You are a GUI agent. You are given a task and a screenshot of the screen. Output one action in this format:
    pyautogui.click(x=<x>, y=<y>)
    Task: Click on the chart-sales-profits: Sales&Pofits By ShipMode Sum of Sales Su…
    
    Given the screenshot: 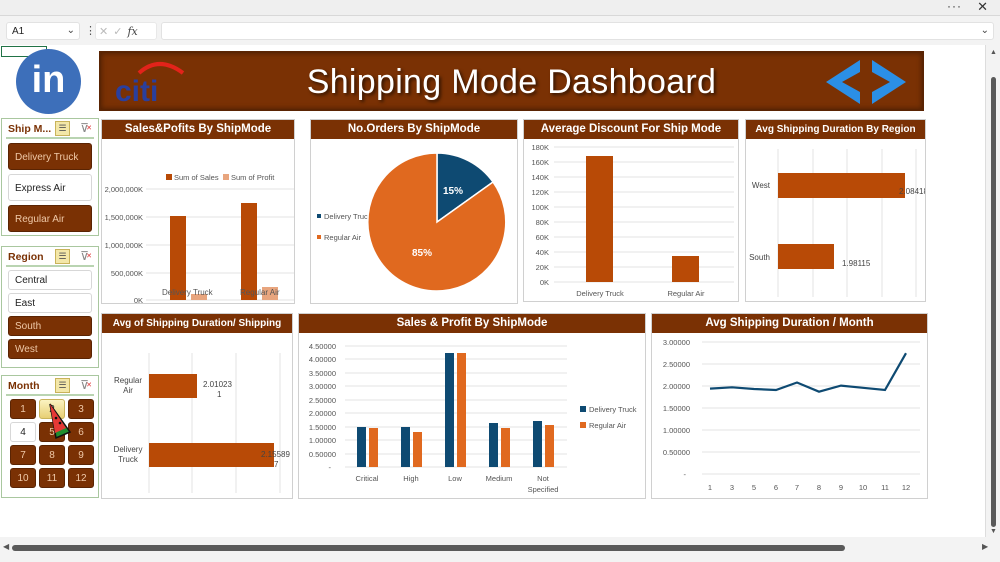 What is the action you would take?
    pyautogui.click(x=198, y=211)
    